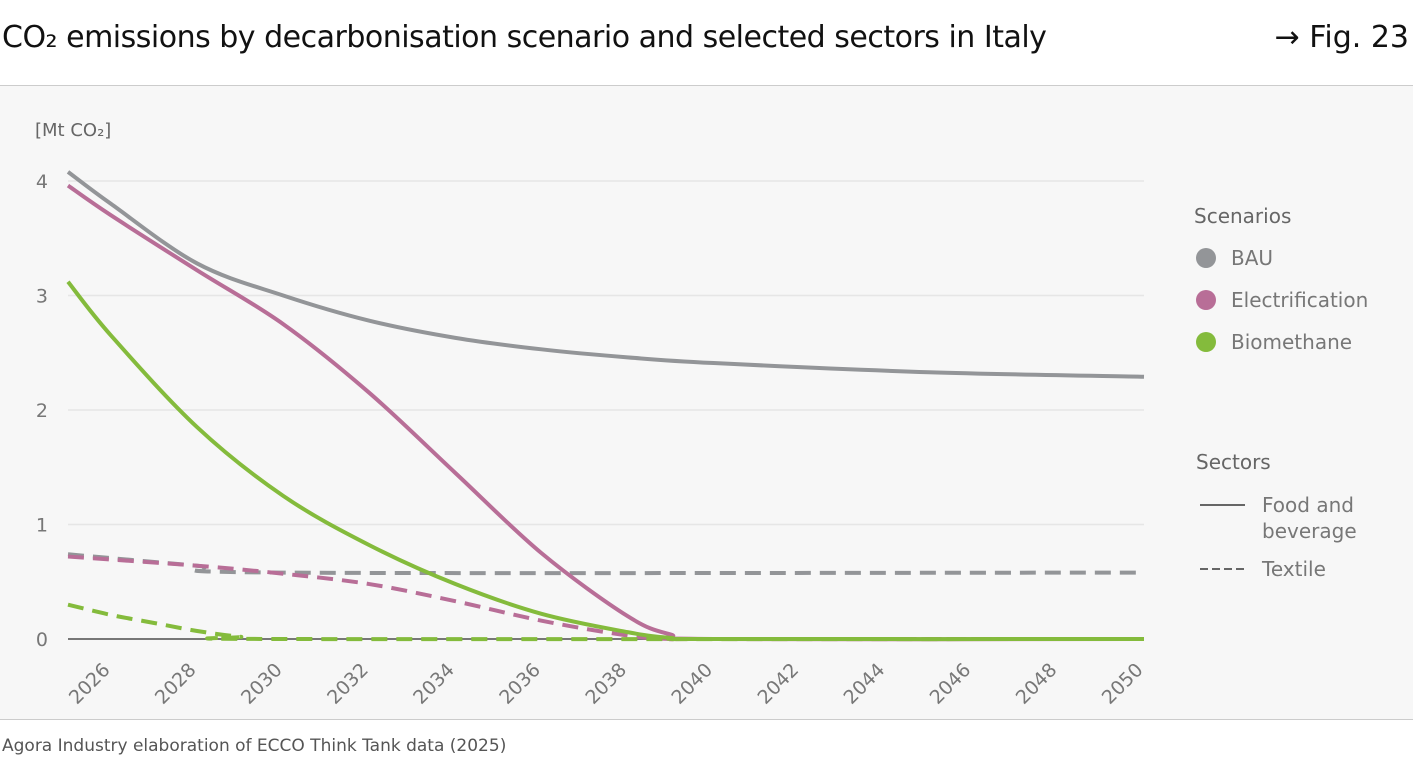  I want to click on series-line-biomethane-textile, so click(606, 622).